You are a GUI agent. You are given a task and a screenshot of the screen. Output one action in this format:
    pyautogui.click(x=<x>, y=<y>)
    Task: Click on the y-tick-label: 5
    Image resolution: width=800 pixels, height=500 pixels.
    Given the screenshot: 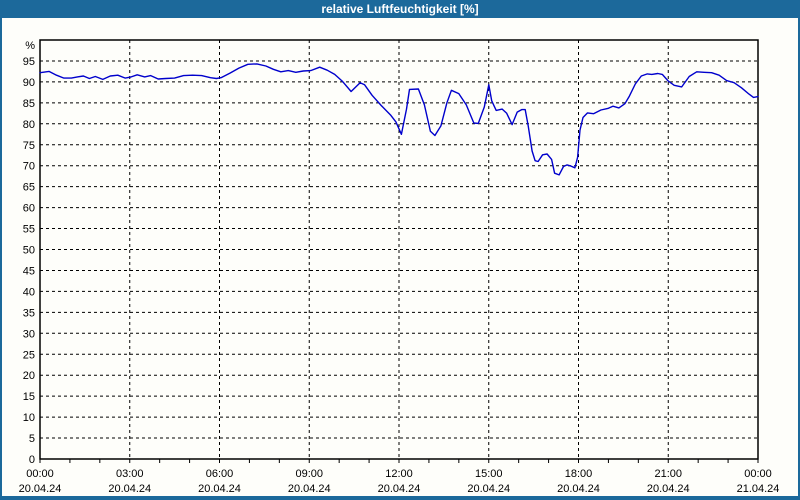 What is the action you would take?
    pyautogui.click(x=32, y=439)
    